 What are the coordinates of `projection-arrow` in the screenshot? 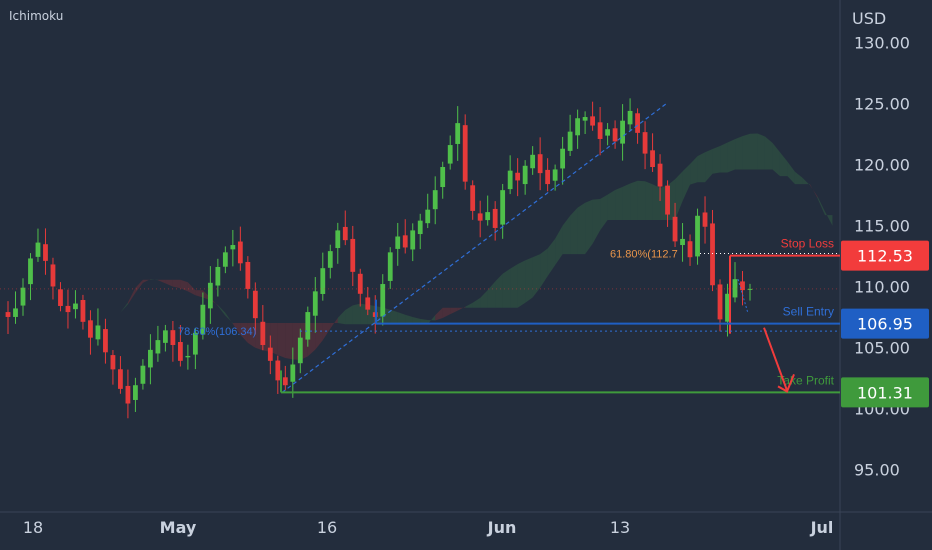 It's located at (775, 359).